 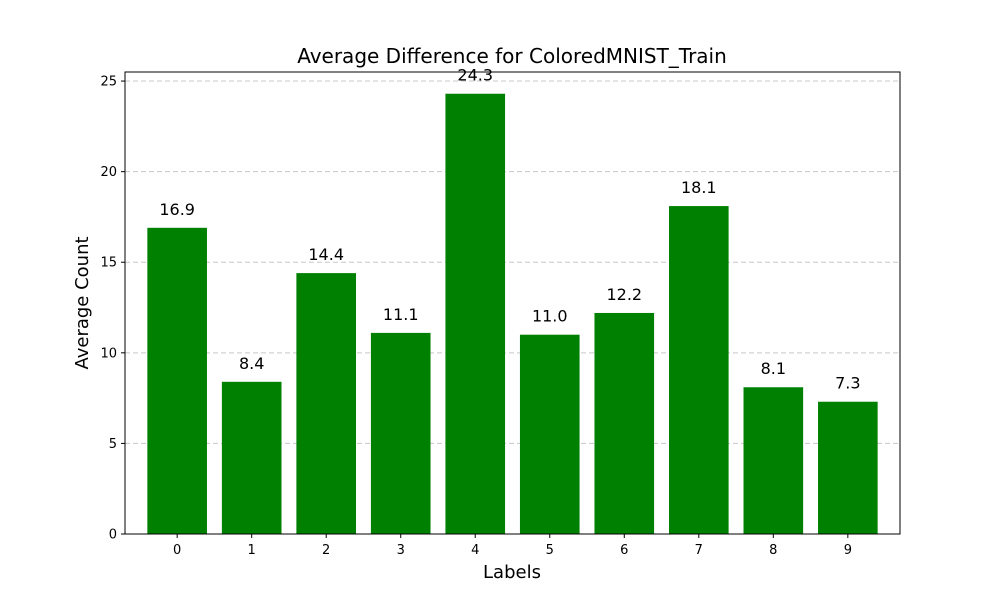 I want to click on x-tick-label: 5, so click(x=550, y=550).